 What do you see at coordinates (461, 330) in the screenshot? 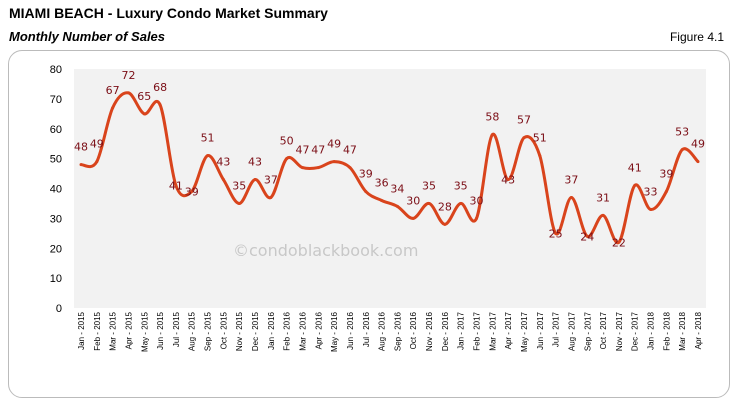
I see `x-tick-label: Jan - 2017` at bounding box center [461, 330].